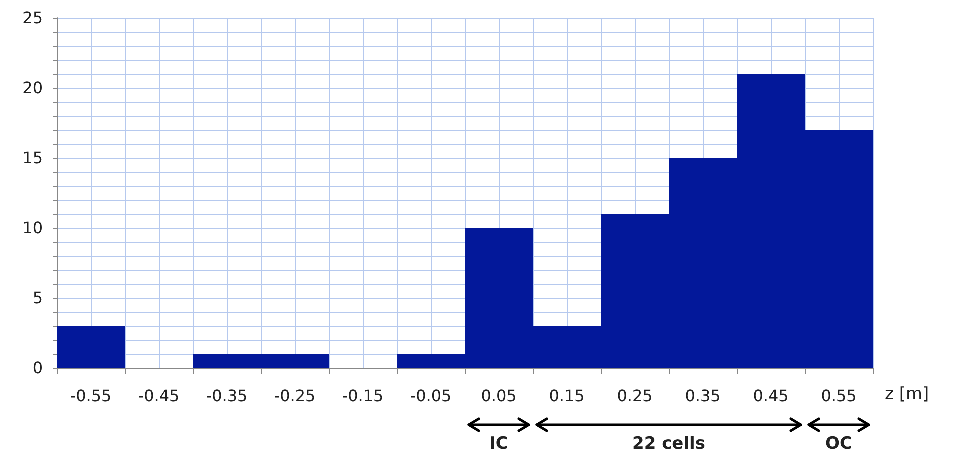  Describe the element at coordinates (499, 396) in the screenshot. I see `x-tick-label: 0.05` at that location.